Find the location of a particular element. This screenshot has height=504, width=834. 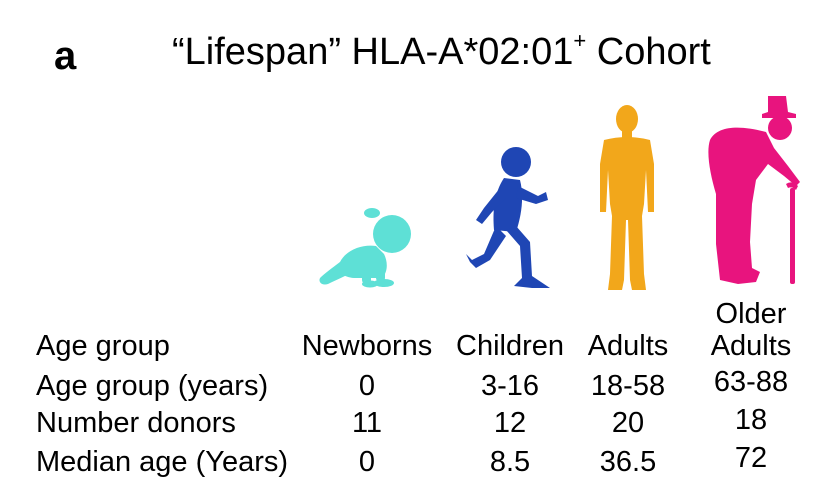

donors-children: 12 is located at coordinates (510, 423).